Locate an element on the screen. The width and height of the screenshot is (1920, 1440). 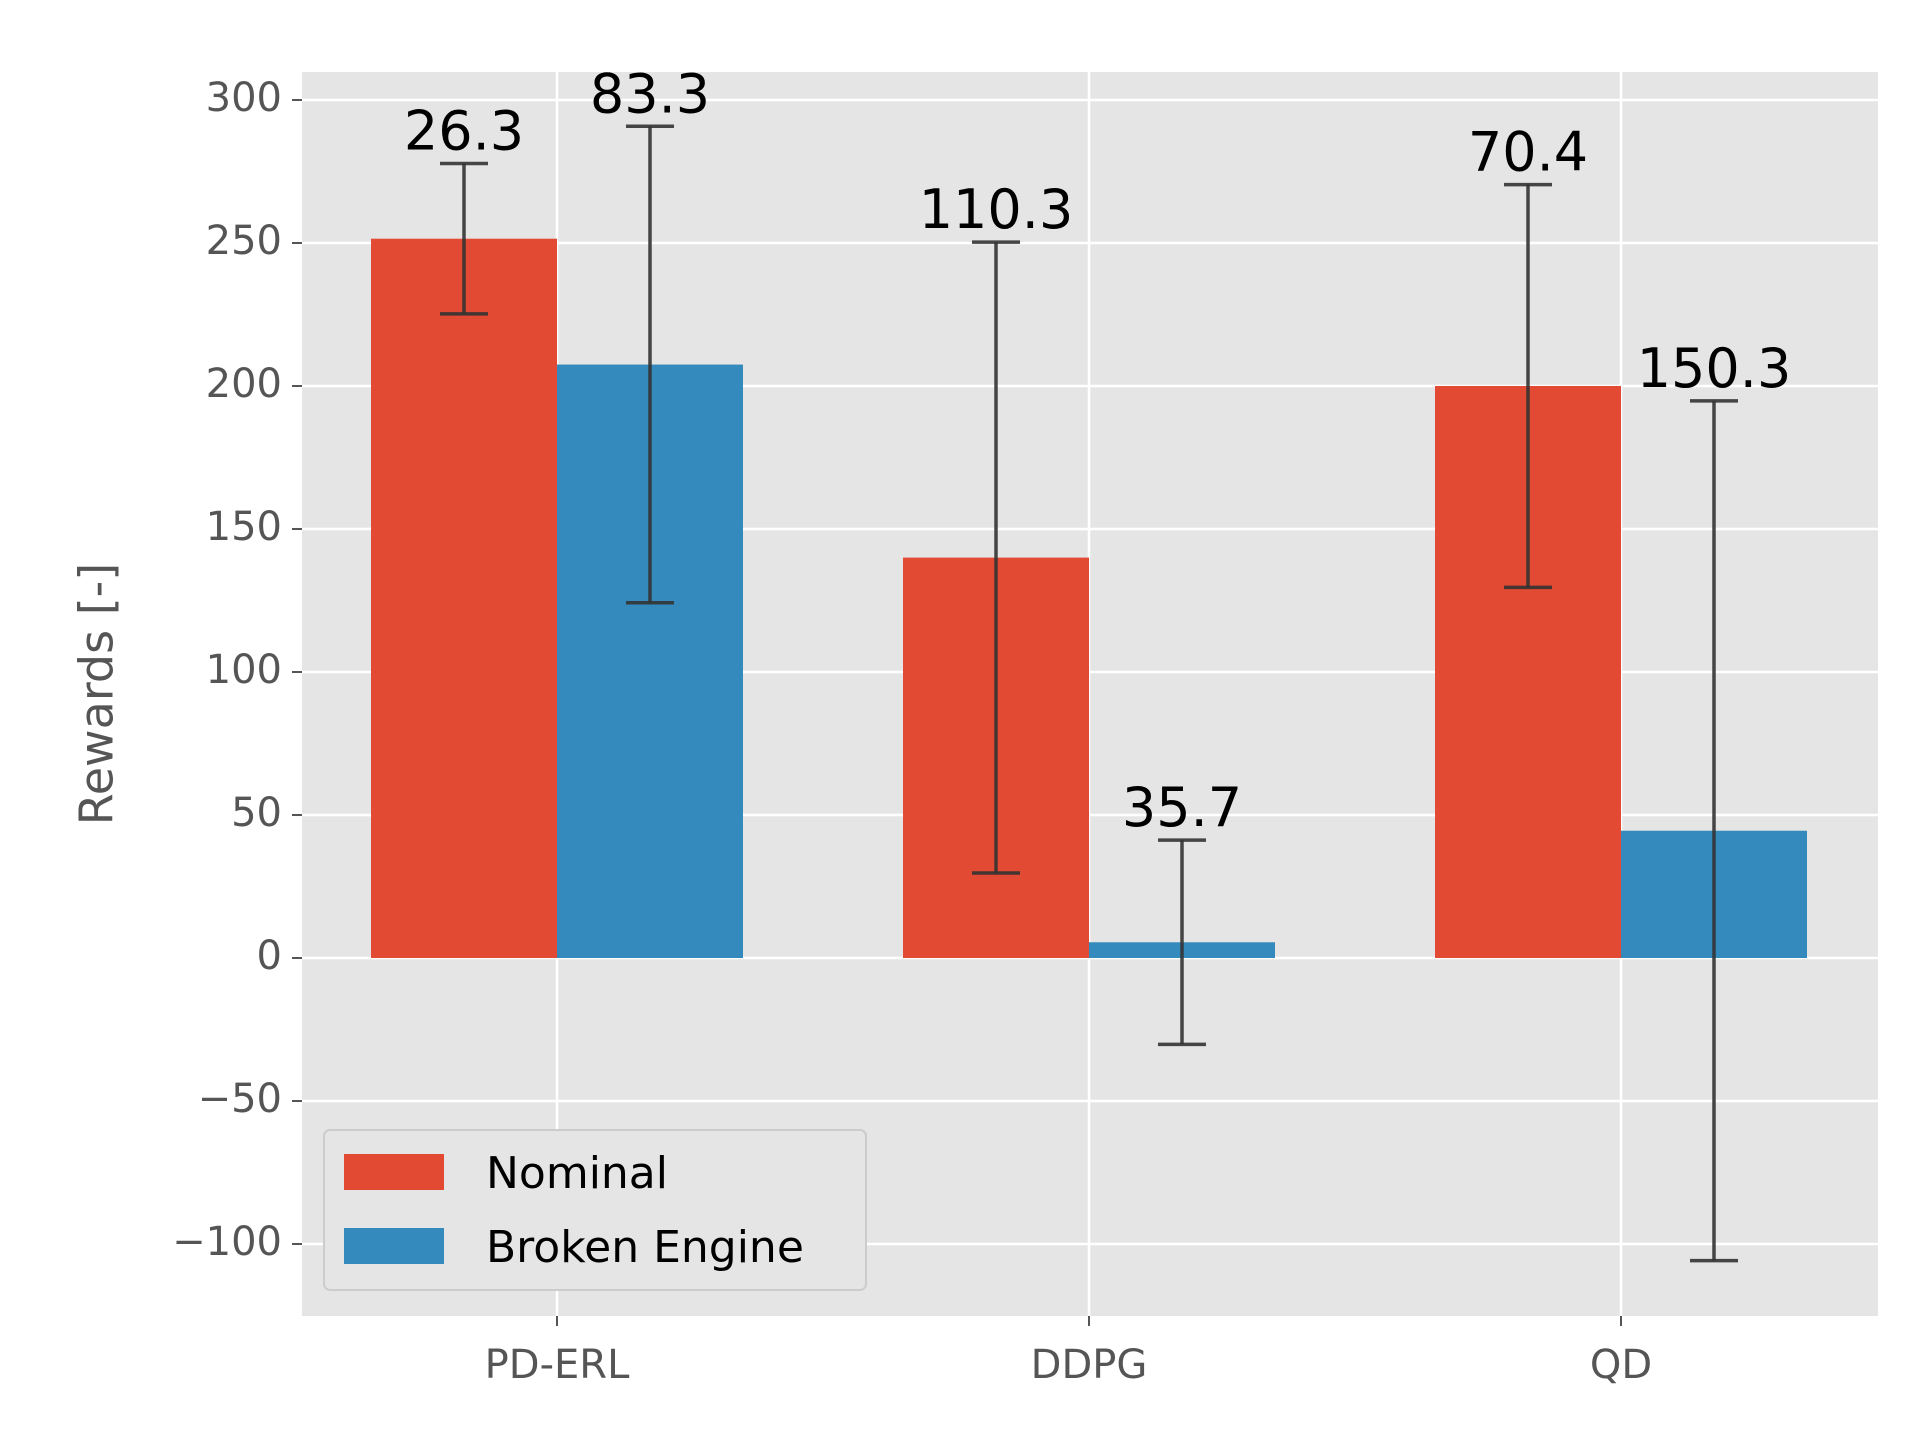
legend-label-broken-engine: Broken Engine is located at coordinates (645, 1247).